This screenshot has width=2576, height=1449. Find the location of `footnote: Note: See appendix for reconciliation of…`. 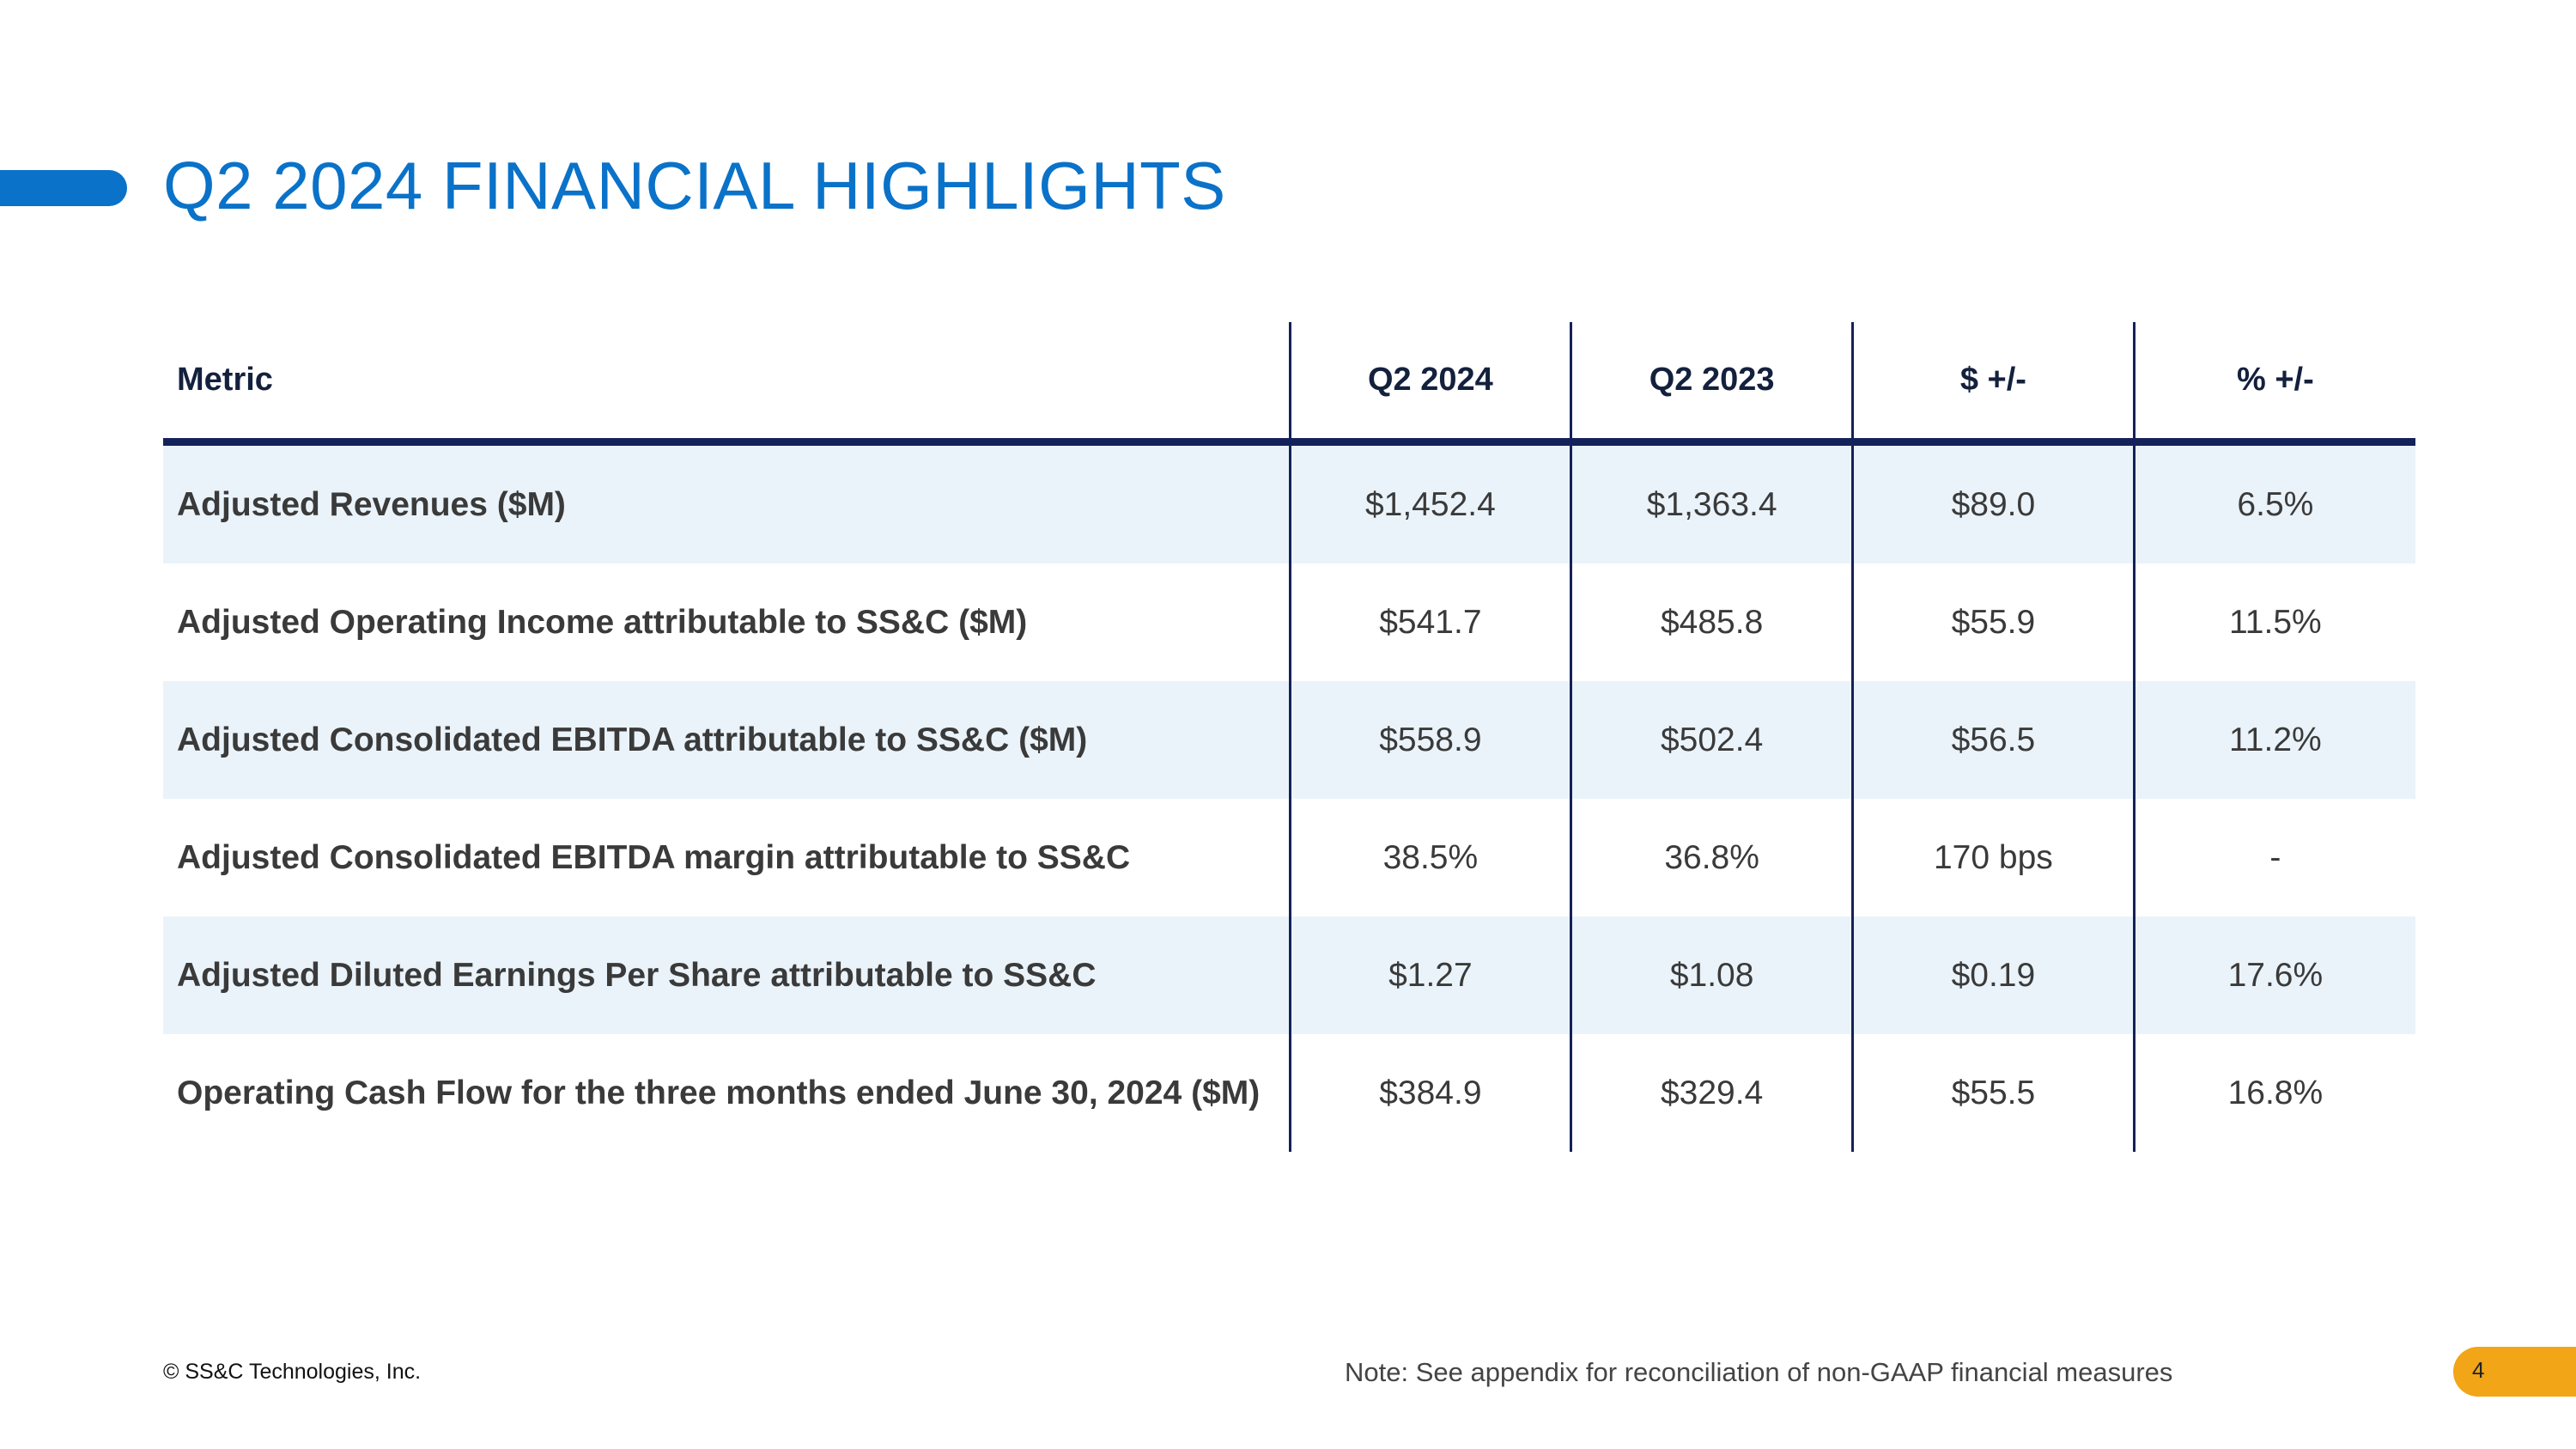

footnote: Note: See appendix for reconciliation of… is located at coordinates (1759, 1372).